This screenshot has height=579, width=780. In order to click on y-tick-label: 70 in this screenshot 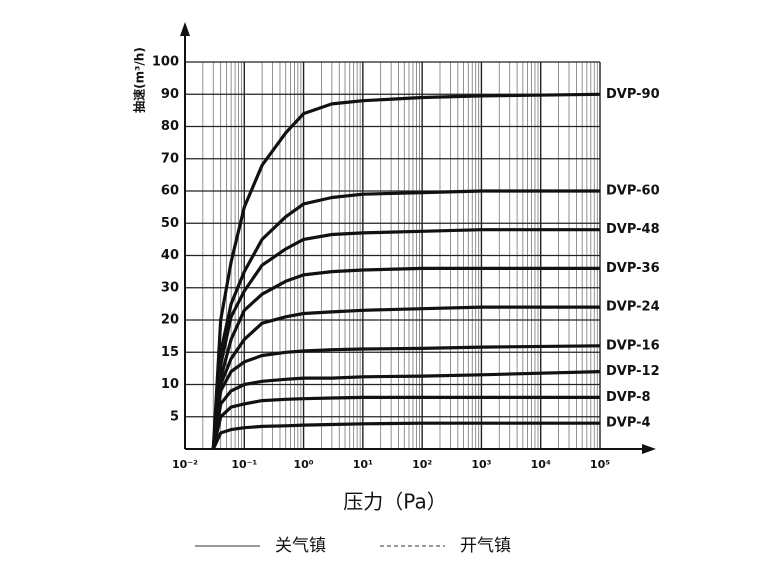, I will do `click(170, 158)`.